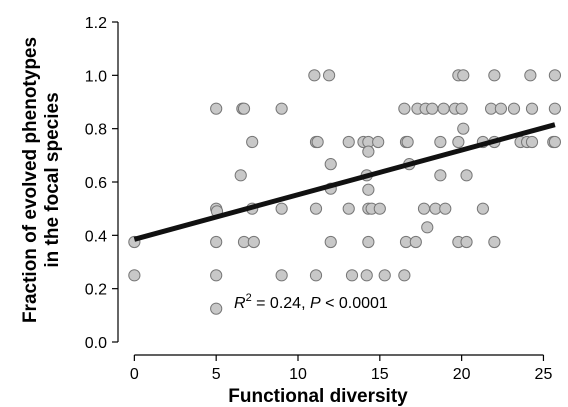 The height and width of the screenshot is (407, 568). I want to click on x-tick-label: 15, so click(380, 374).